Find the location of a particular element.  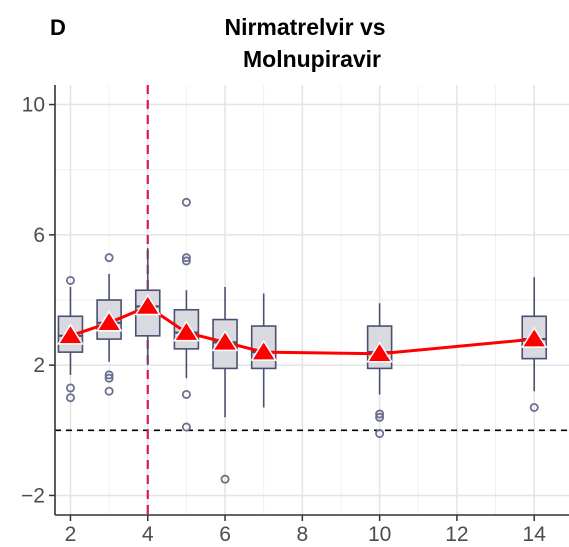

chart-title-line-2: Molnupiravir is located at coordinates (312, 59).